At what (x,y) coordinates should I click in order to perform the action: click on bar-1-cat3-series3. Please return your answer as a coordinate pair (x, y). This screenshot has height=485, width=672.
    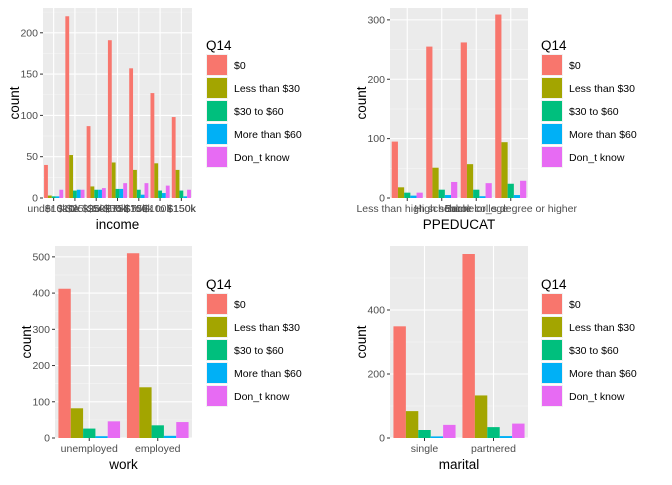
    Looking at the image, I should click on (96, 193).